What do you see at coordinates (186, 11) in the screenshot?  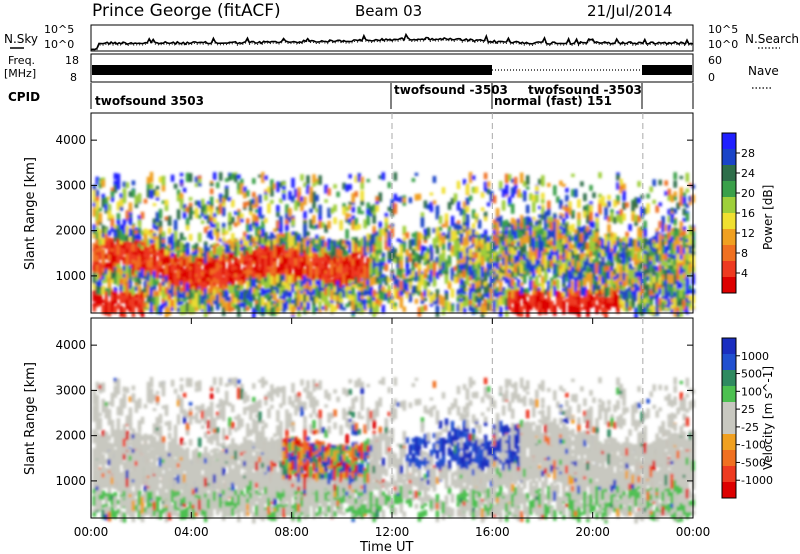 I see `station-title: Prince George (fitACF)` at bounding box center [186, 11].